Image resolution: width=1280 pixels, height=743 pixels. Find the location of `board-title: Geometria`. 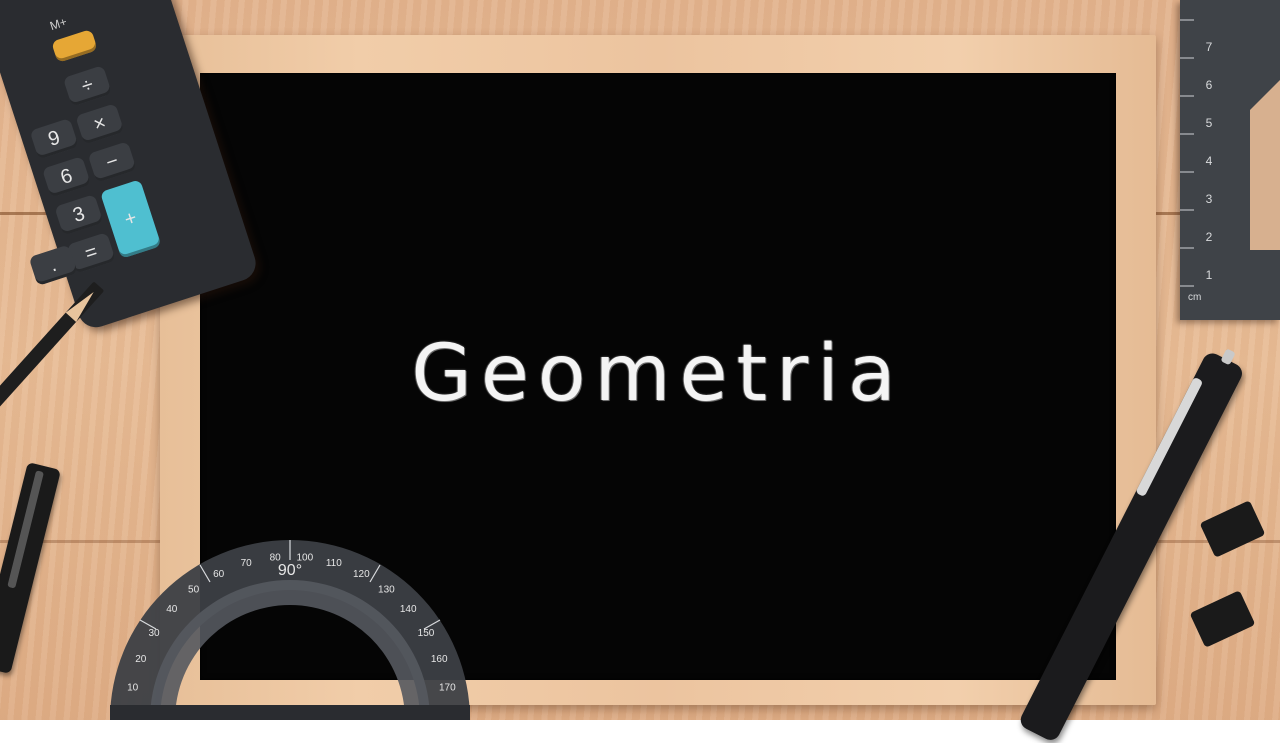

board-title: Geometria is located at coordinates (658, 373).